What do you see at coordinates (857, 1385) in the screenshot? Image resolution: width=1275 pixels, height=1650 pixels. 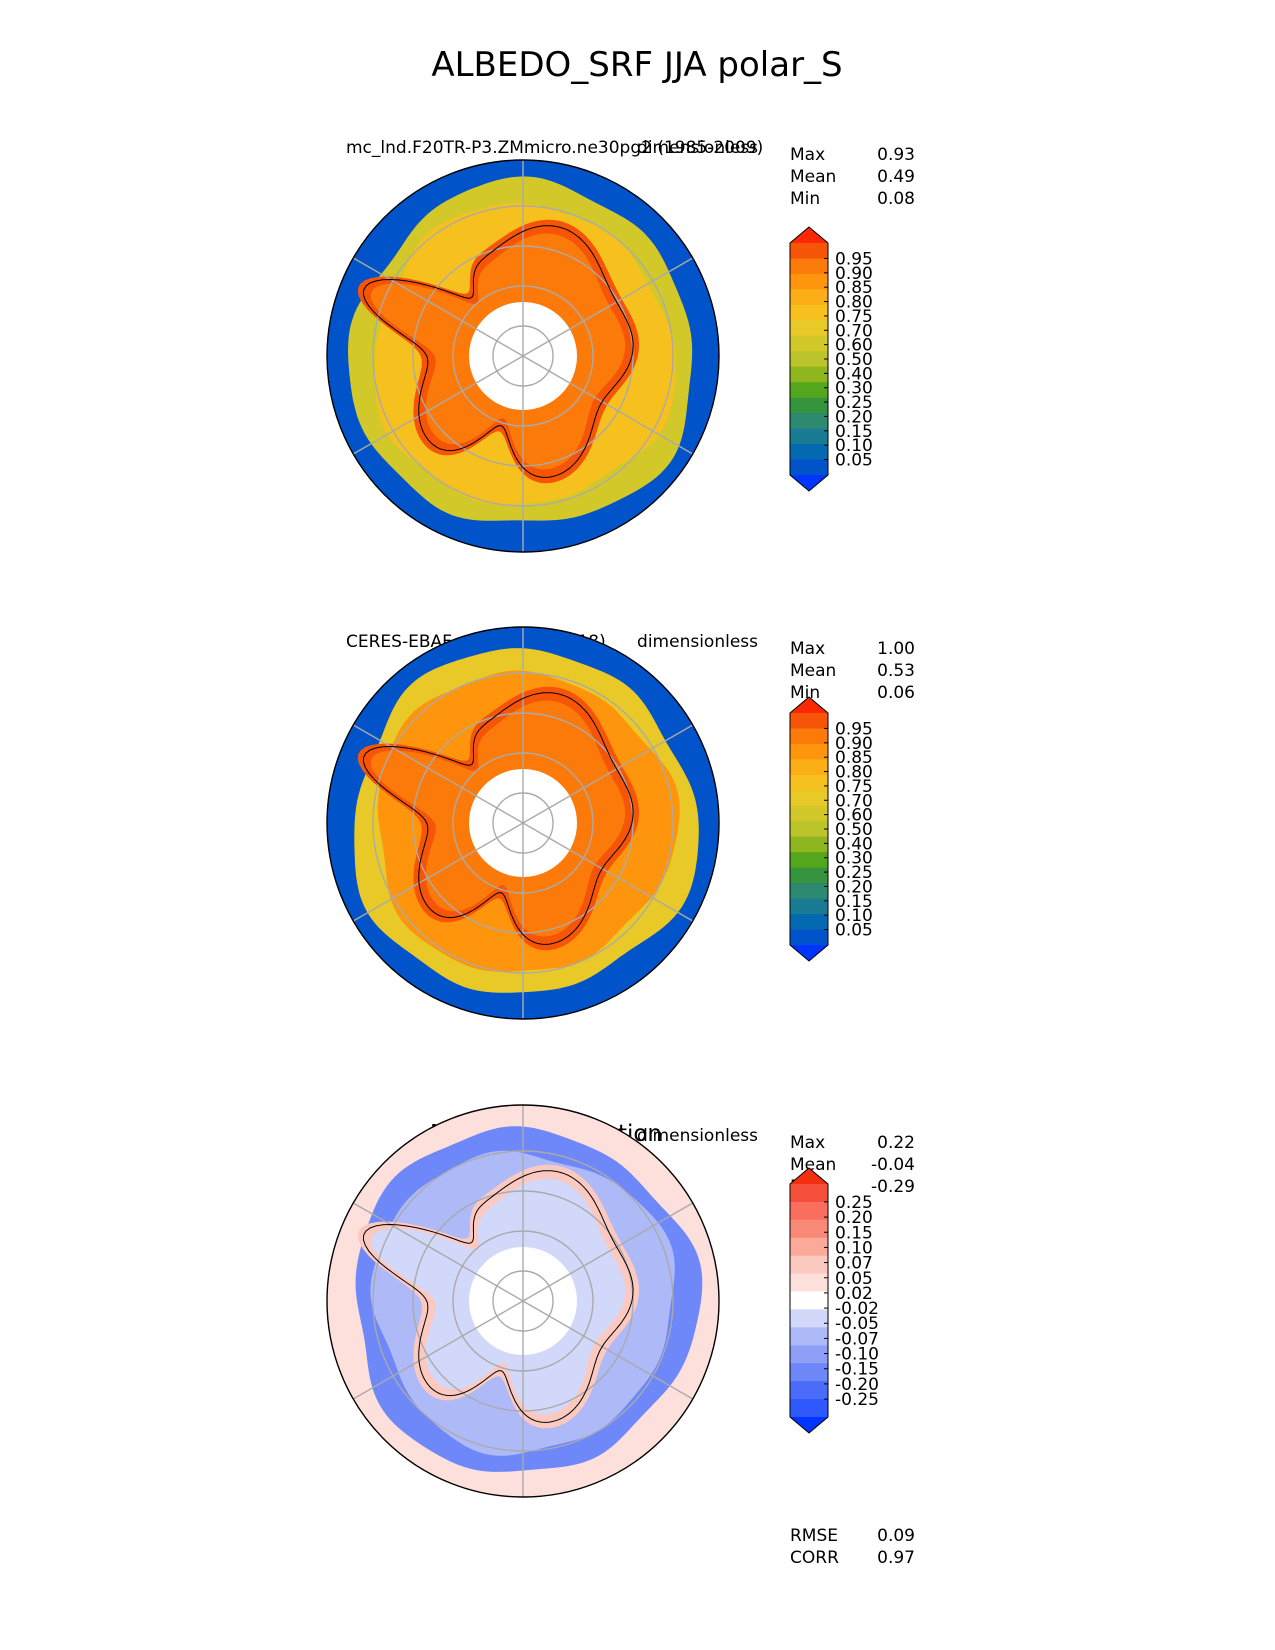 I see `colorbar-tick-label: -0.20` at bounding box center [857, 1385].